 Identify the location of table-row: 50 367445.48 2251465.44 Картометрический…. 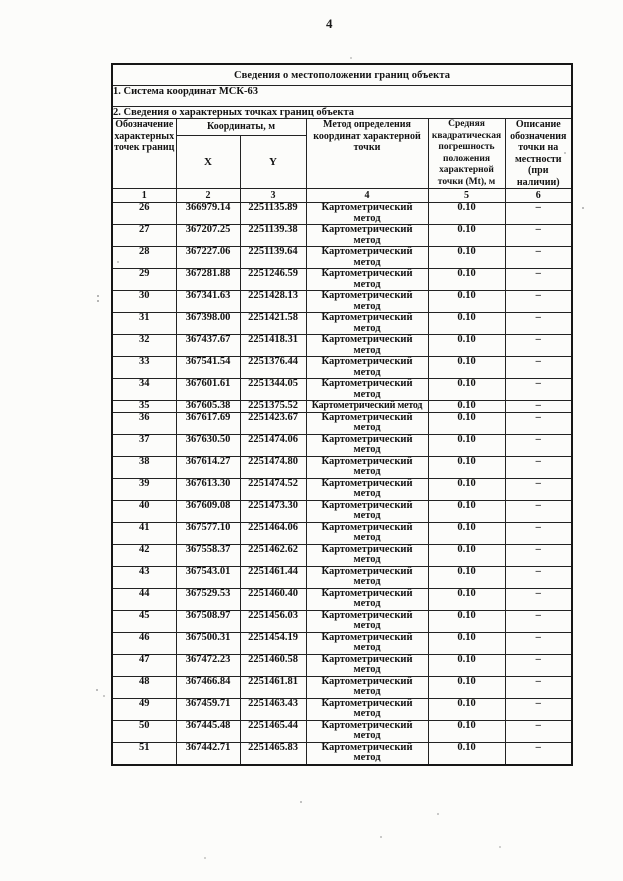
(342, 731).